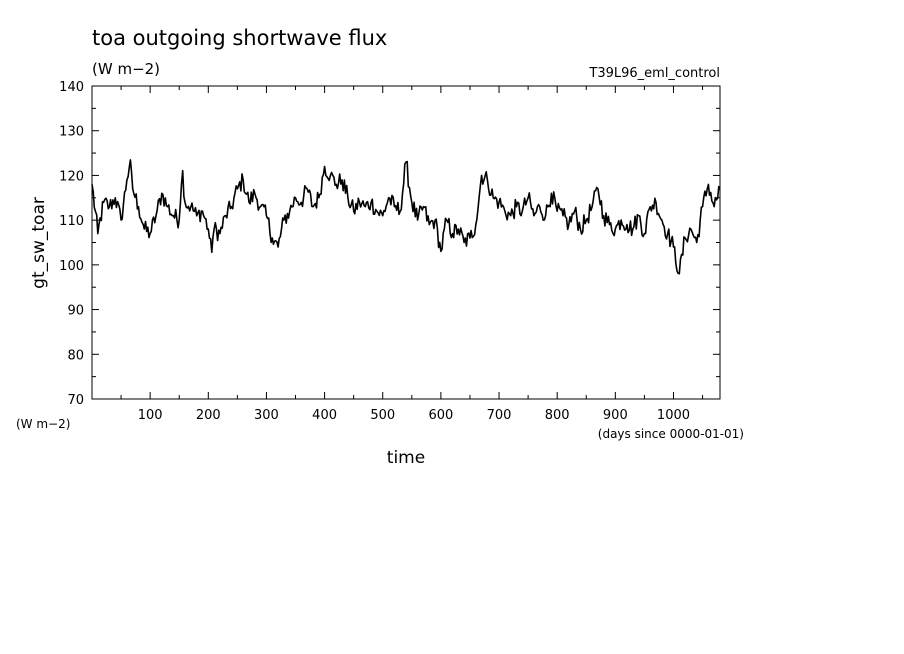  What do you see at coordinates (43, 424) in the screenshot?
I see `y-units-label: (W m−2)` at bounding box center [43, 424].